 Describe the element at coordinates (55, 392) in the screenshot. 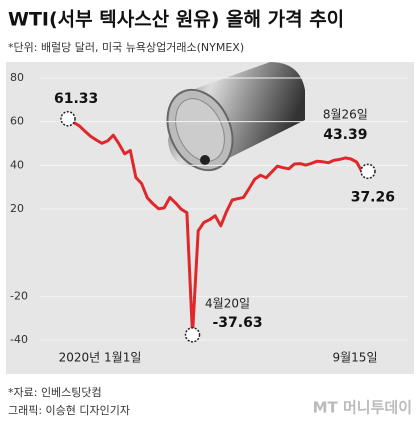

I see `source: *자료: 인베스팅닷컴` at that location.